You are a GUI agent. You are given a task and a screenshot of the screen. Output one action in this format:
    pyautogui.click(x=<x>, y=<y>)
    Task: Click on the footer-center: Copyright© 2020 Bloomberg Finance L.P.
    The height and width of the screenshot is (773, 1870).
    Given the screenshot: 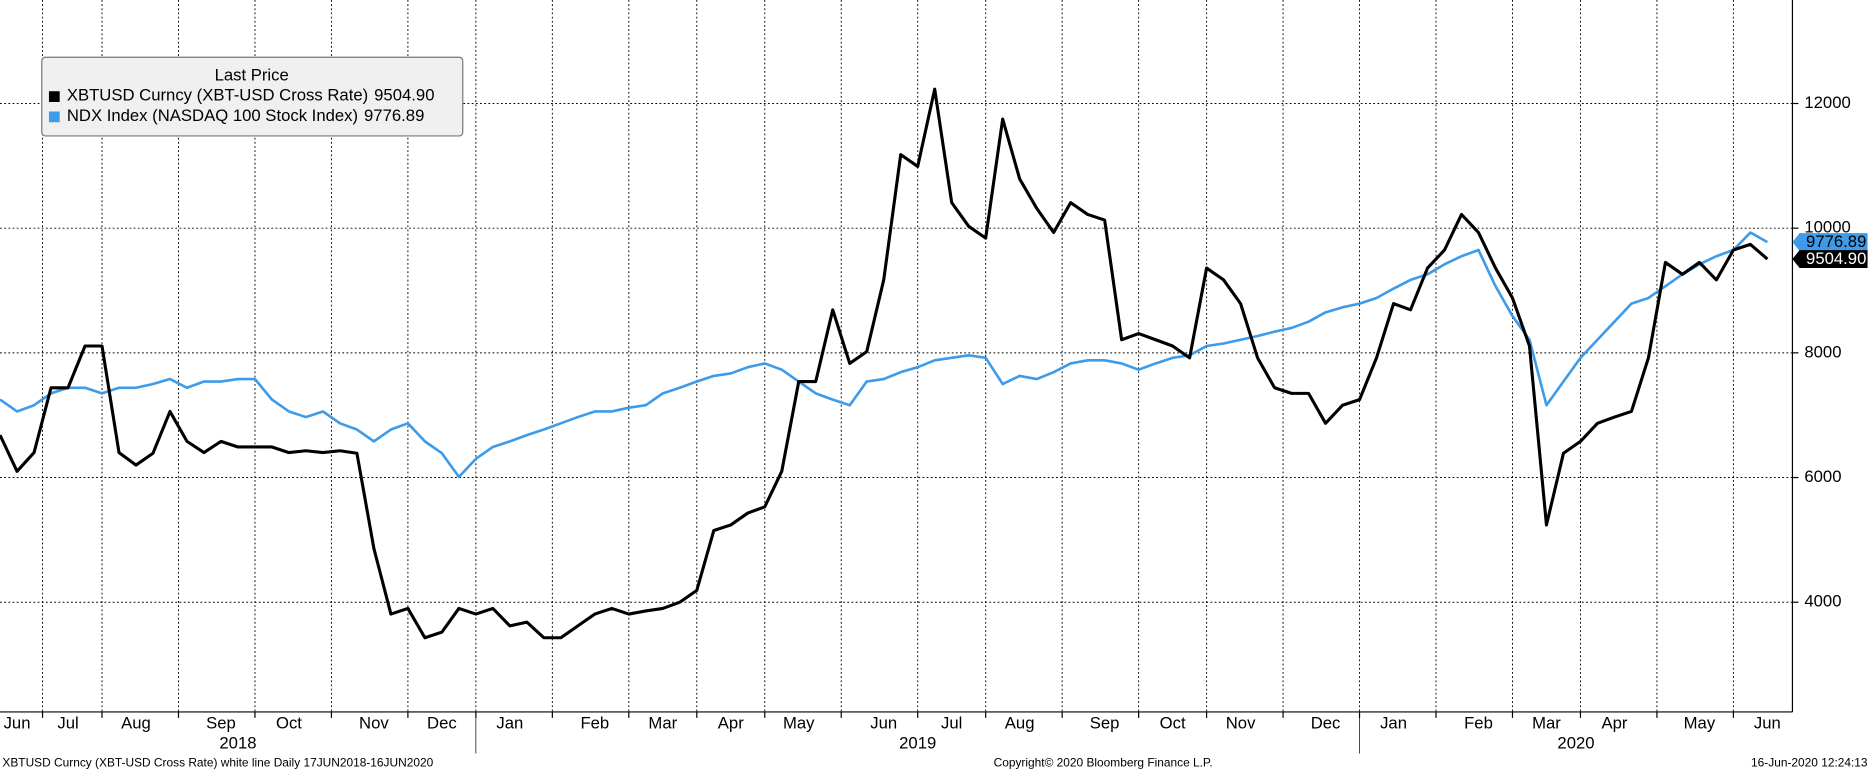 What is the action you would take?
    pyautogui.click(x=1103, y=762)
    